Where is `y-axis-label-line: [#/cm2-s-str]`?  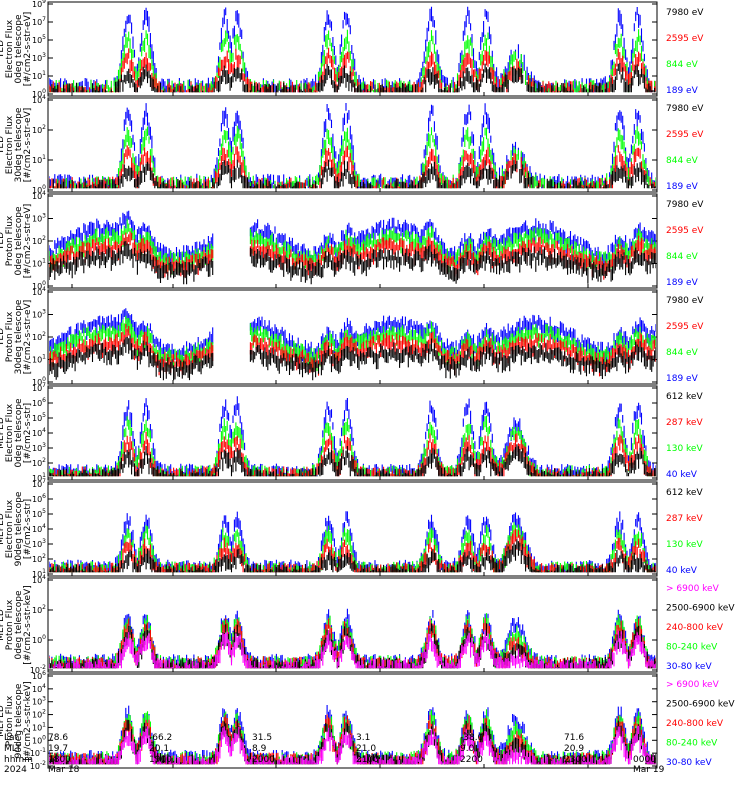 y-axis-label-line: [#/cm2-s-str] is located at coordinates (28, 529).